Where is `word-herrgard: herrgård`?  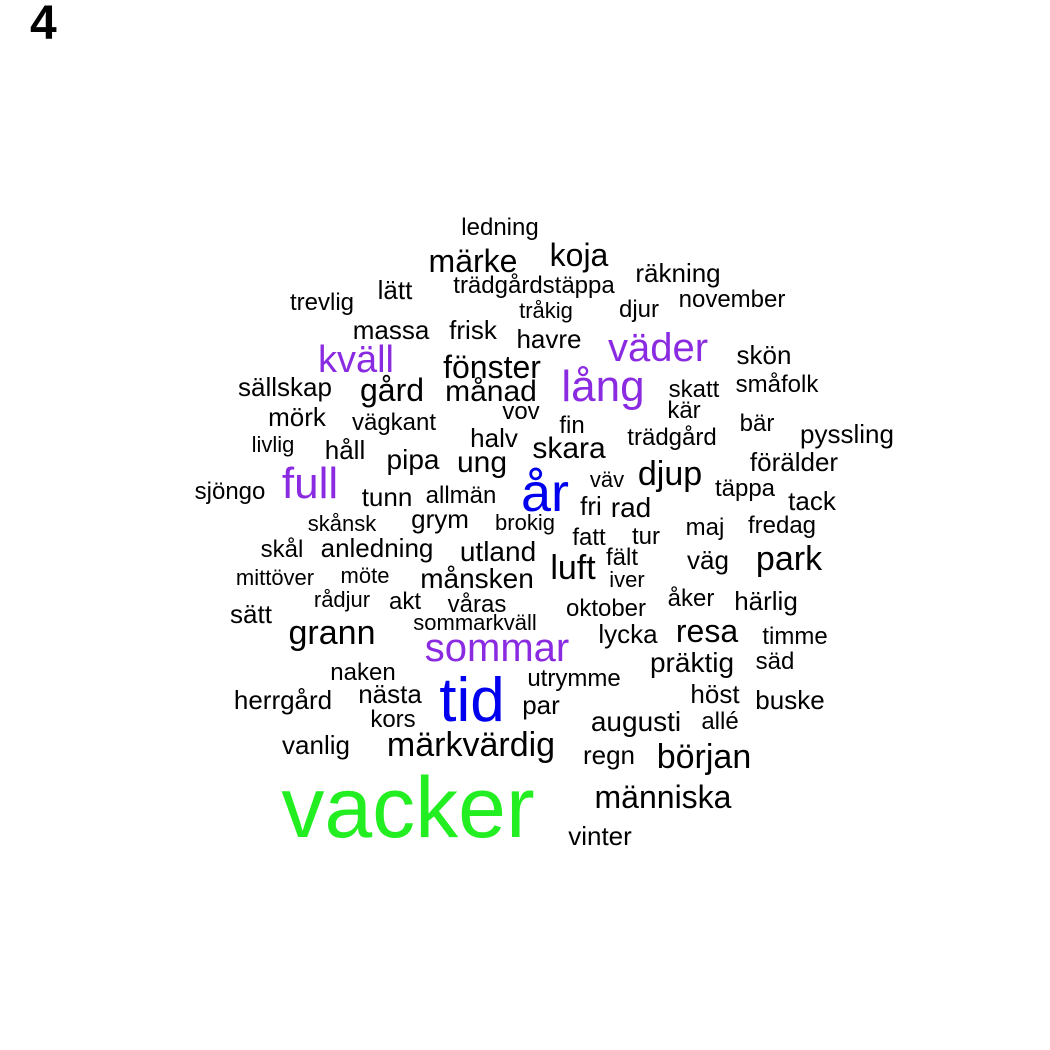 word-herrgard: herrgård is located at coordinates (283, 700).